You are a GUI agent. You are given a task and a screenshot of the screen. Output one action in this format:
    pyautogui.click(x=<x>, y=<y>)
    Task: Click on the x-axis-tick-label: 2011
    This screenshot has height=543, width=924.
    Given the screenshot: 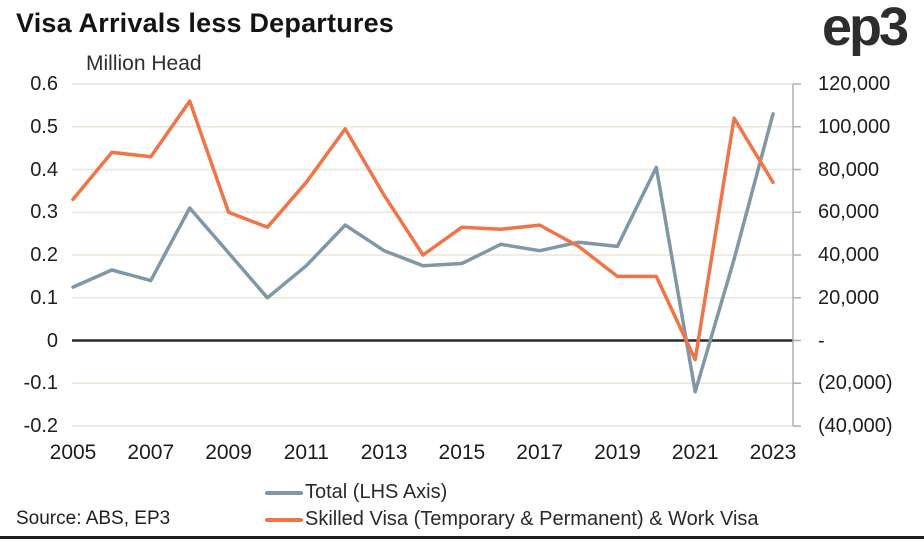 What is the action you would take?
    pyautogui.click(x=306, y=452)
    